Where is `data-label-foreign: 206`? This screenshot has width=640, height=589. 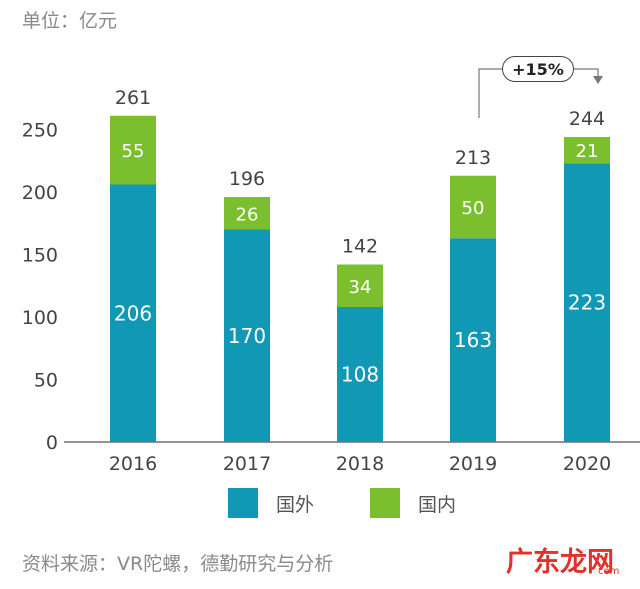
data-label-foreign: 206 is located at coordinates (133, 313).